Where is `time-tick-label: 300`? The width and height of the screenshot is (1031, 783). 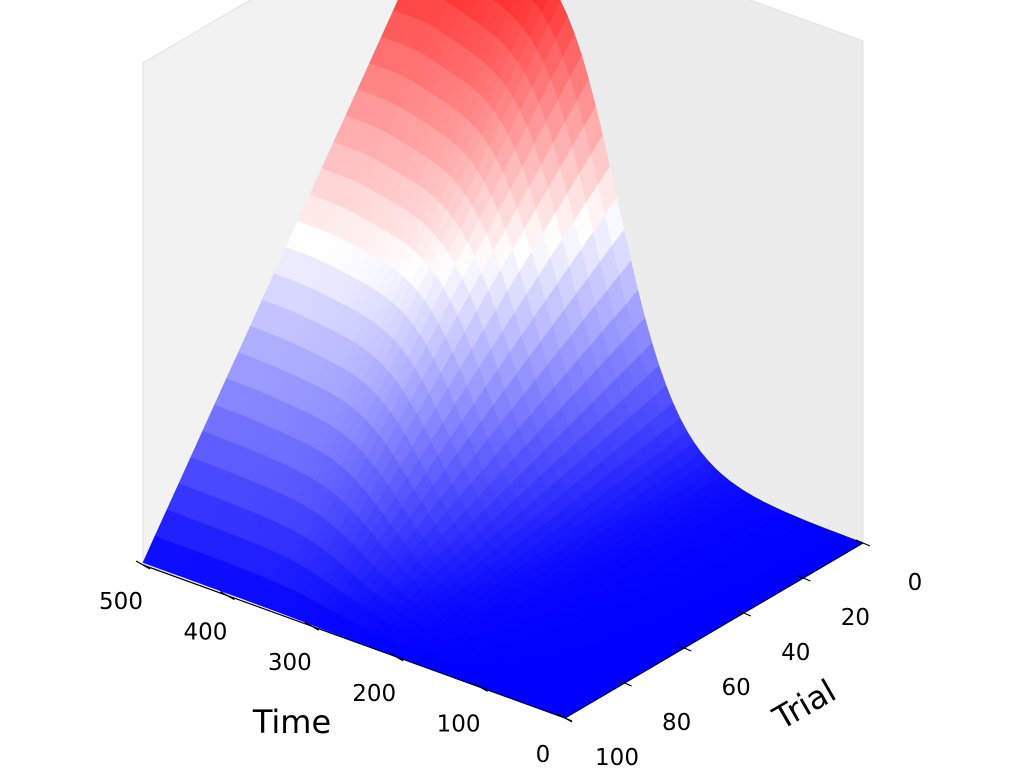 time-tick-label: 300 is located at coordinates (290, 663).